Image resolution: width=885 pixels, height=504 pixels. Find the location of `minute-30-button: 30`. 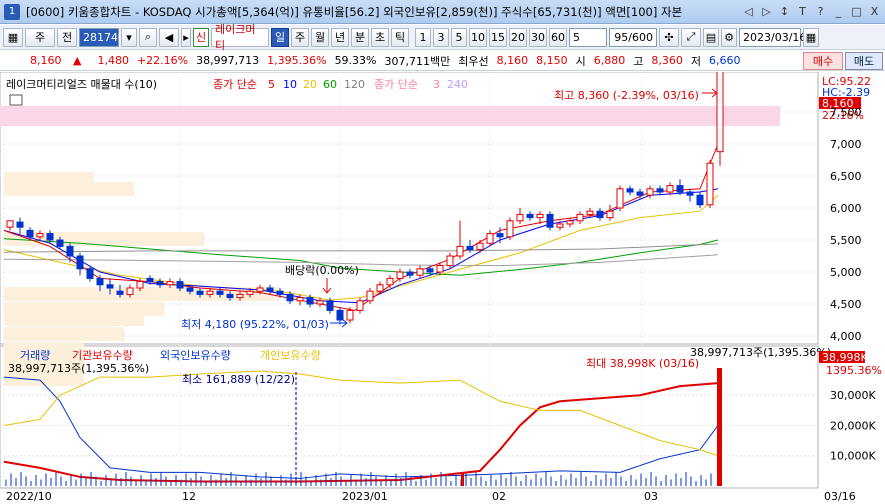

minute-30-button: 30 is located at coordinates (538, 37).